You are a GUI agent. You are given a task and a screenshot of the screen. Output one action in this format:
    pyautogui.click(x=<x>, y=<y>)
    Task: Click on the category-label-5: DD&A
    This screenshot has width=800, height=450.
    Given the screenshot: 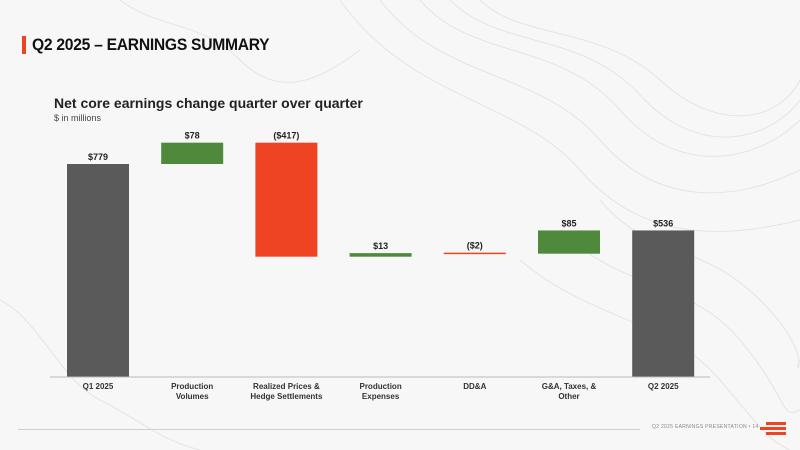 What is the action you would take?
    pyautogui.click(x=474, y=386)
    